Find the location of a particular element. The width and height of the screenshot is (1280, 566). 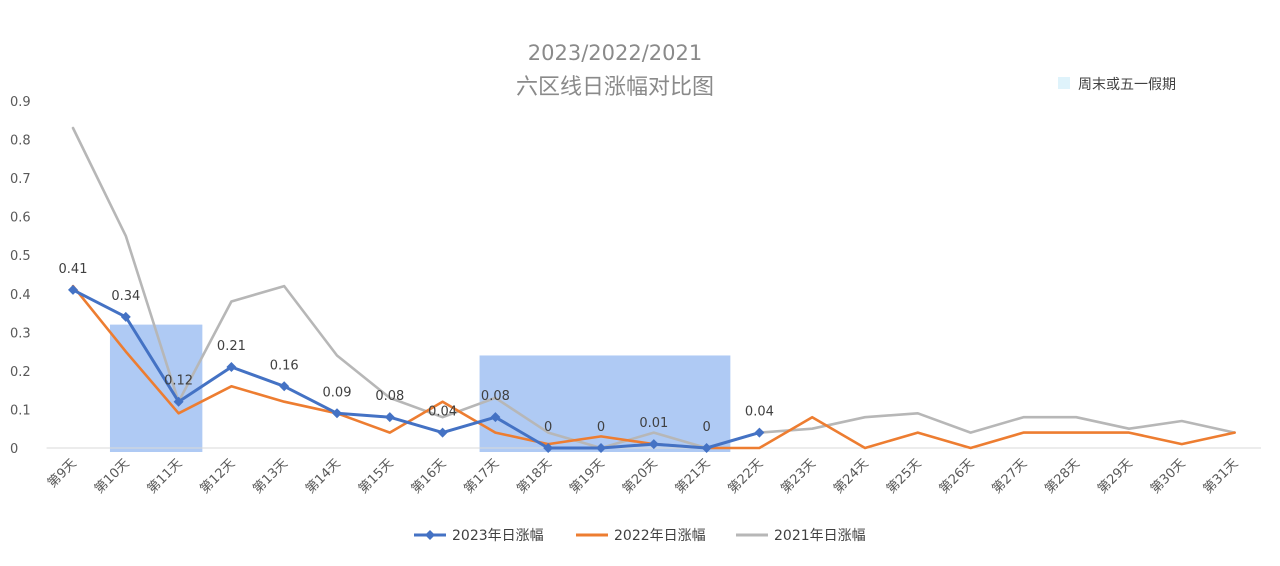

legend-label: 2021年日涨幅 is located at coordinates (820, 536).